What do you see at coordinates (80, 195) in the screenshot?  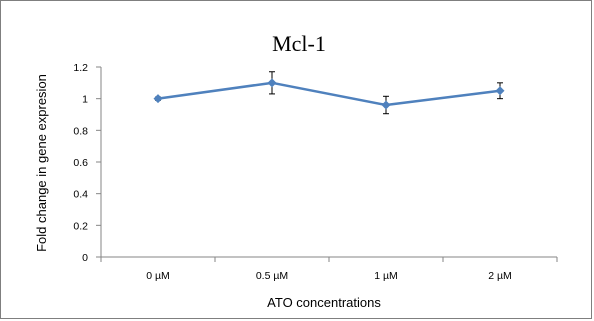 I see `y-tick-label: 0.4` at bounding box center [80, 195].